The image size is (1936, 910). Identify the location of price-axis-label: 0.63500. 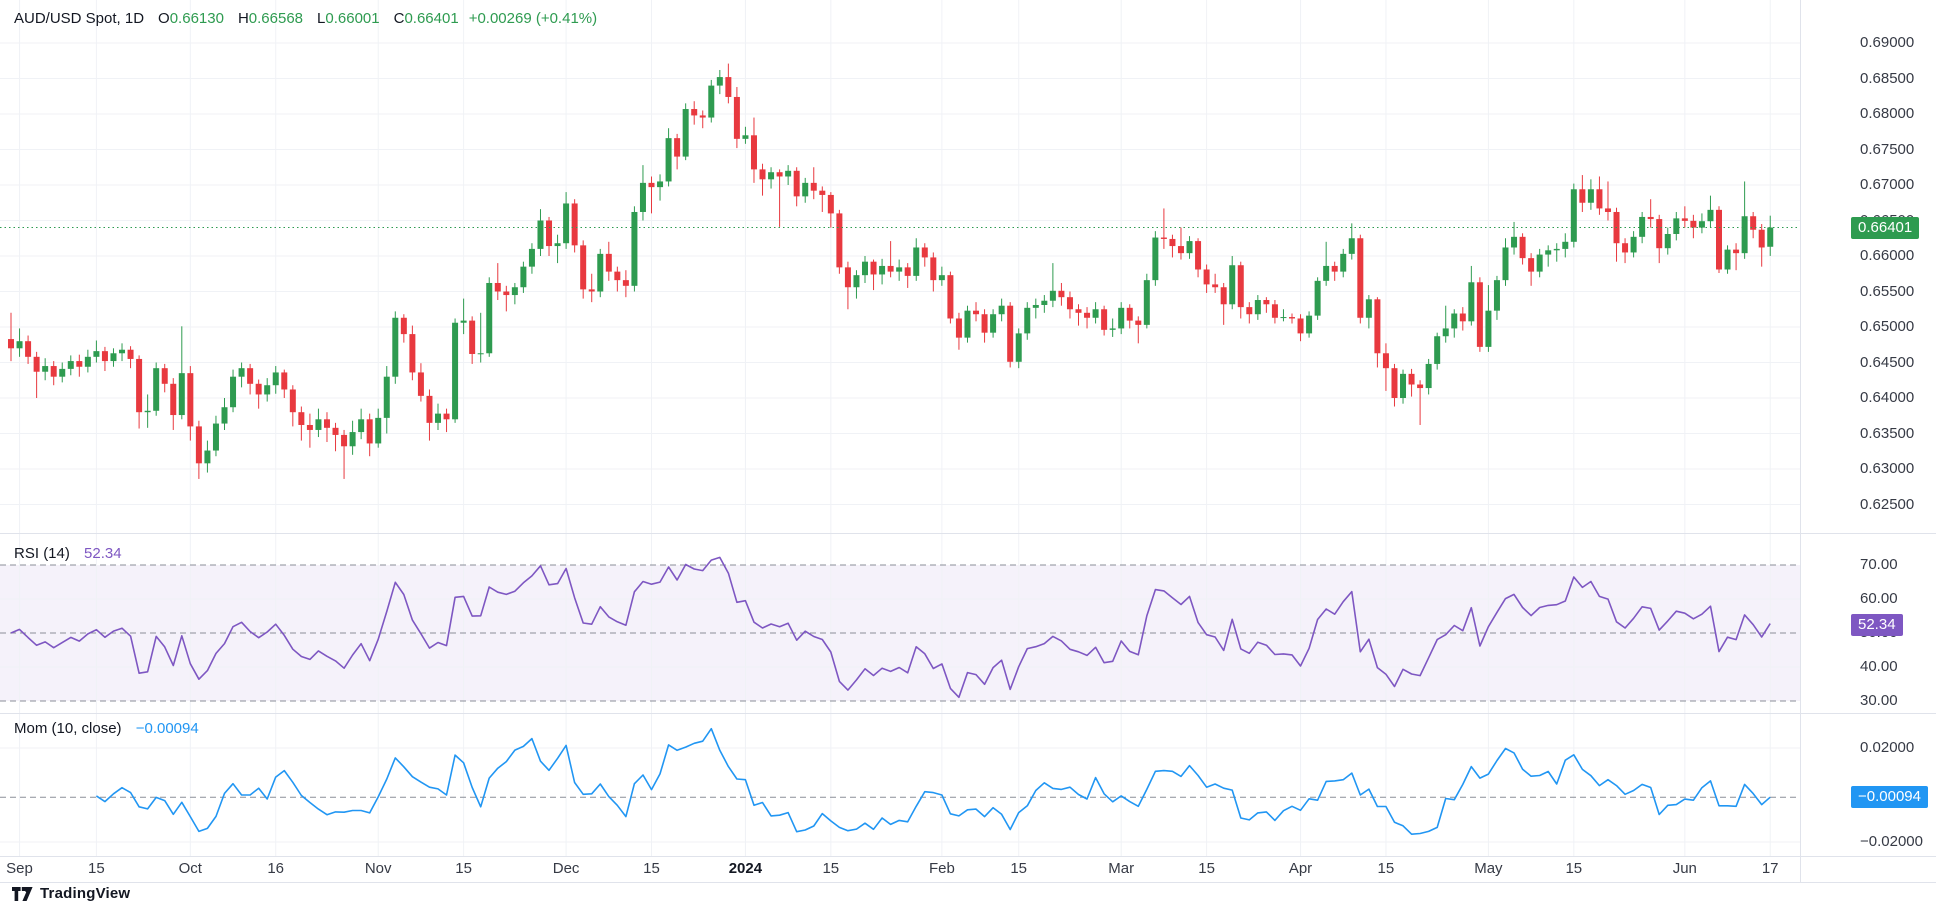
(1887, 433).